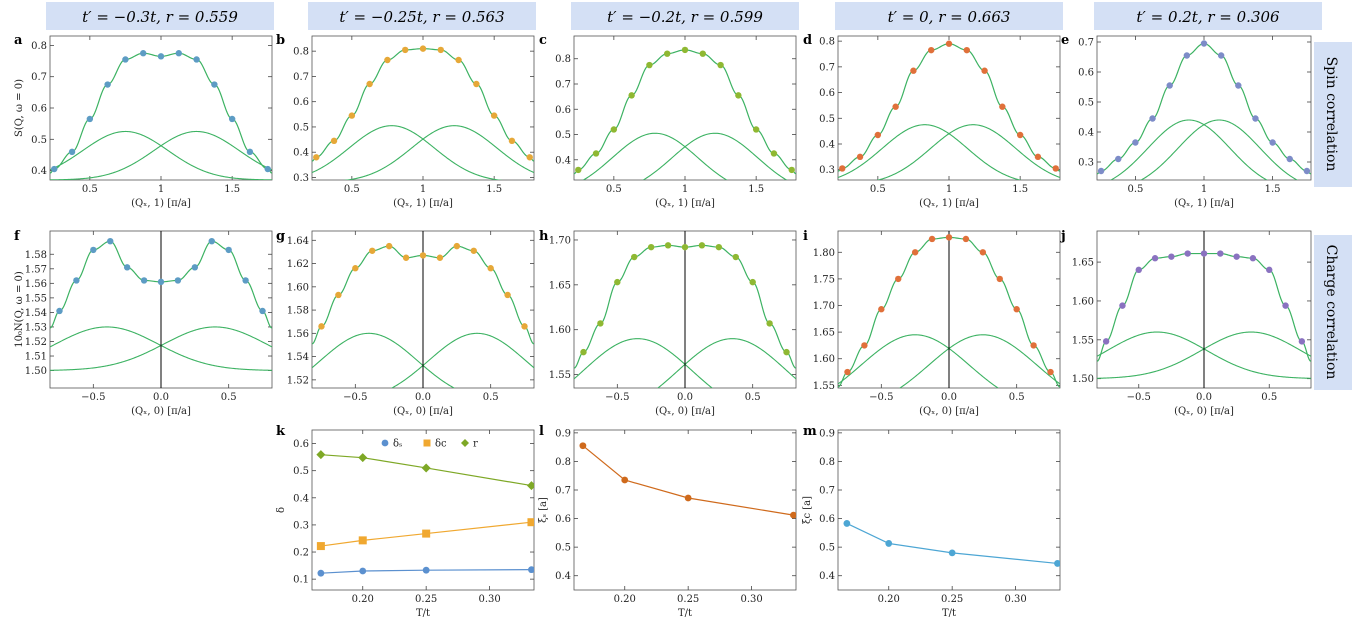 The image size is (1356, 620). I want to click on y-tick-label: 1.70, so click(560, 240).